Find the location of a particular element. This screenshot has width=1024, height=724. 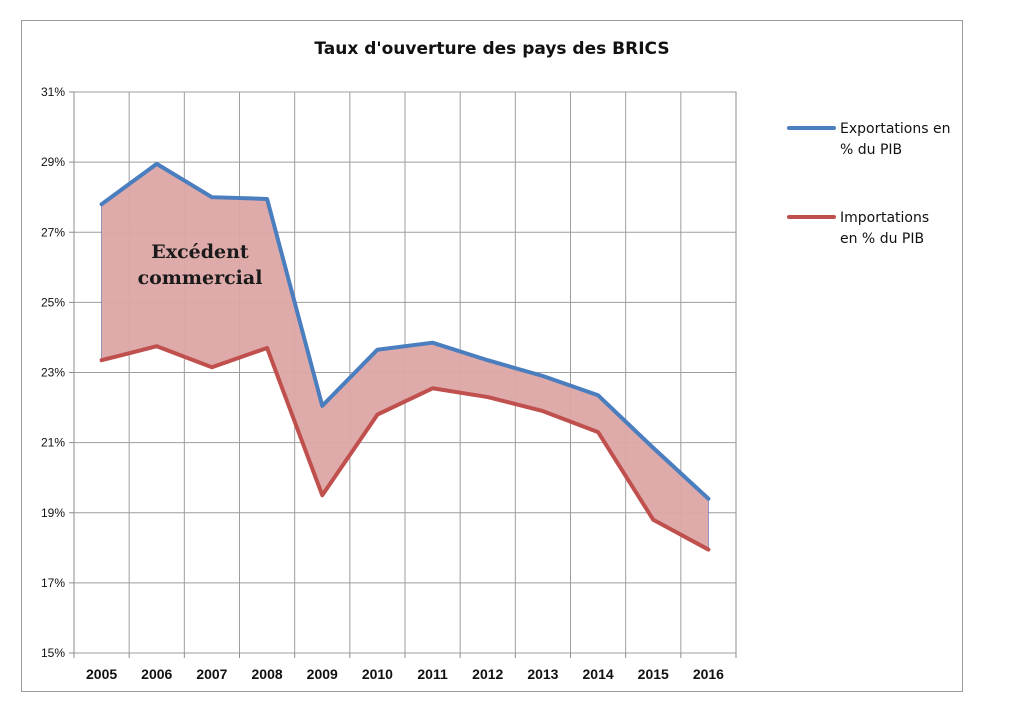

x-tick-label: 2008 is located at coordinates (267, 674).